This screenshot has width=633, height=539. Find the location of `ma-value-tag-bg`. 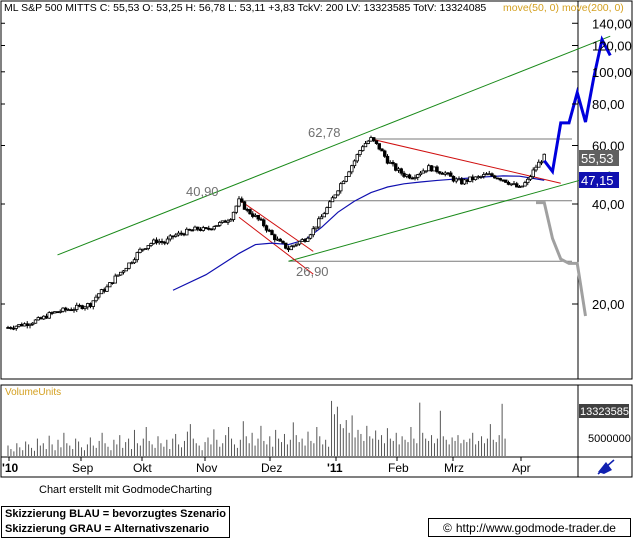

ma-value-tag-bg is located at coordinates (599, 180).